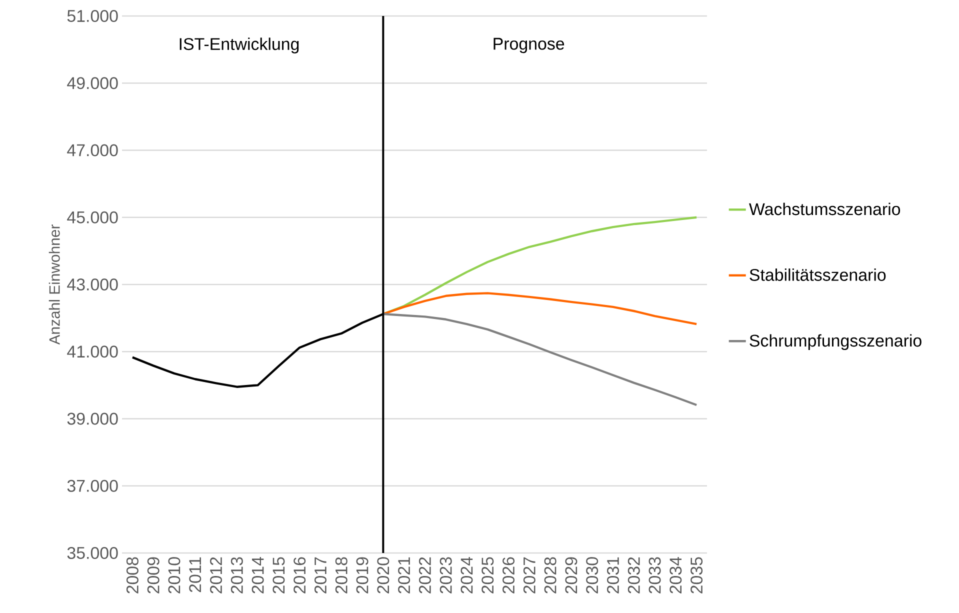 This screenshot has width=959, height=613. Describe the element at coordinates (654, 575) in the screenshot. I see `x-tick-label: 2033` at that location.